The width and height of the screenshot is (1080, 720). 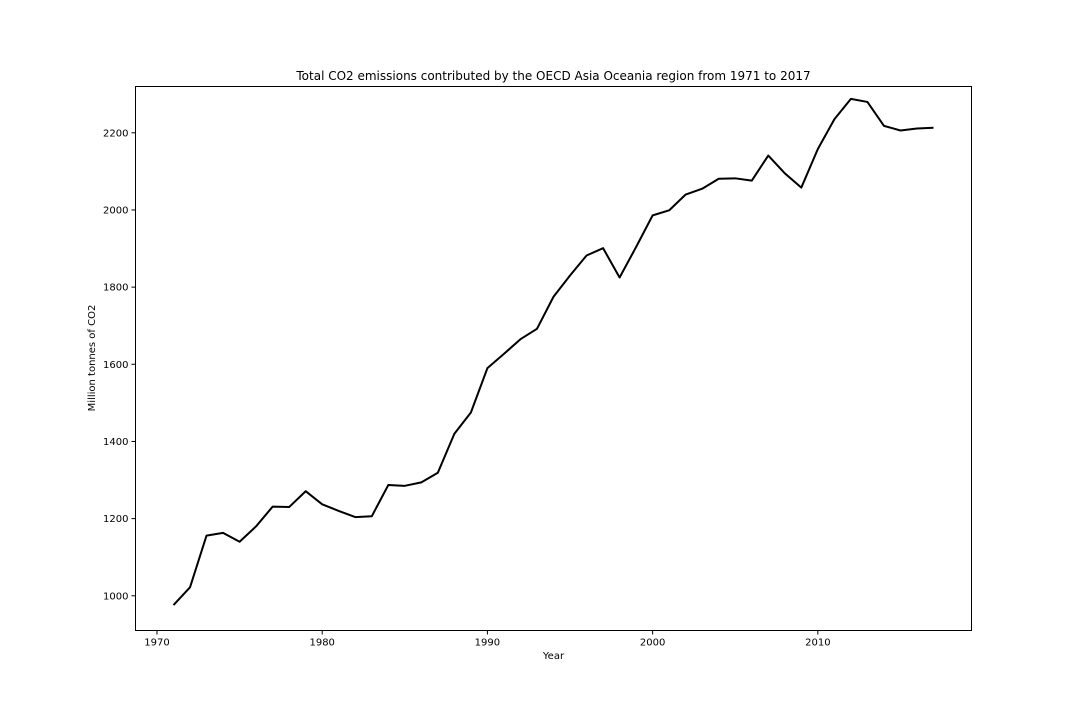 I want to click on y-tick-label: 1200, so click(x=115, y=519).